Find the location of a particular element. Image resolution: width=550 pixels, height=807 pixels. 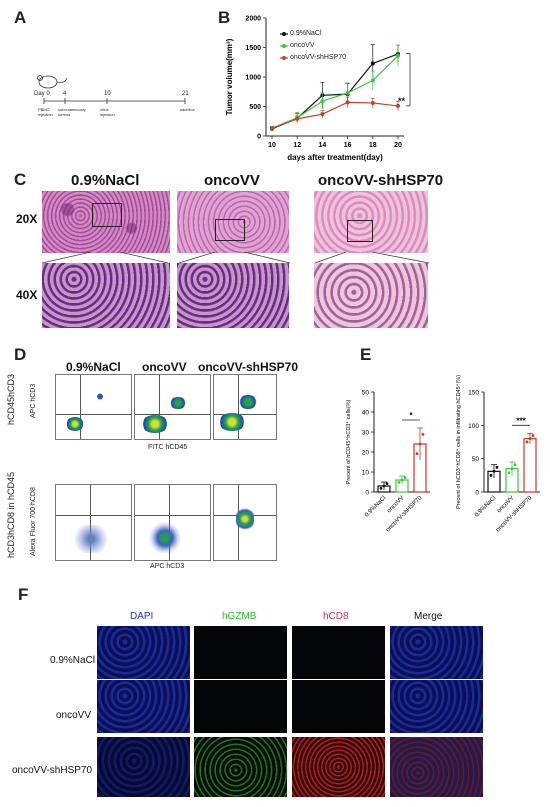

facs-oncovv-cd8 is located at coordinates (172, 522).